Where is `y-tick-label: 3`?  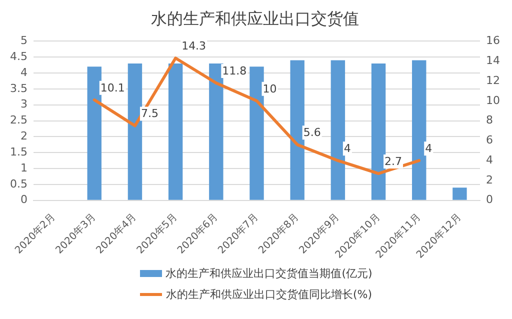
y-tick-label: 3 is located at coordinates (24, 104).